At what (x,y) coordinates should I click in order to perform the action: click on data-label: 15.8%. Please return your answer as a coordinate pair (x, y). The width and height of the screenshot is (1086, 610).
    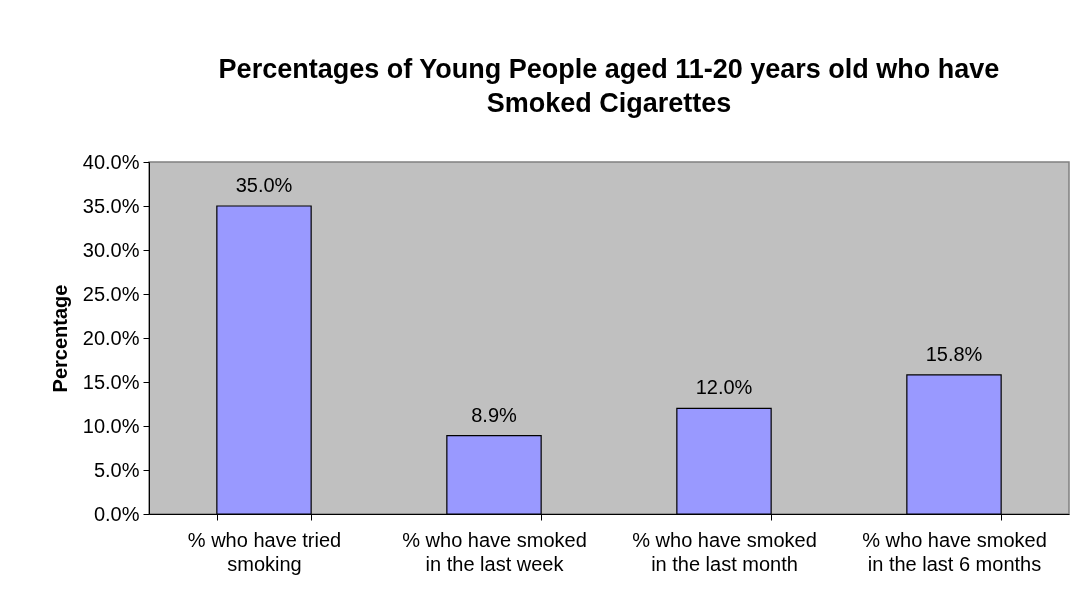
    Looking at the image, I should click on (954, 353).